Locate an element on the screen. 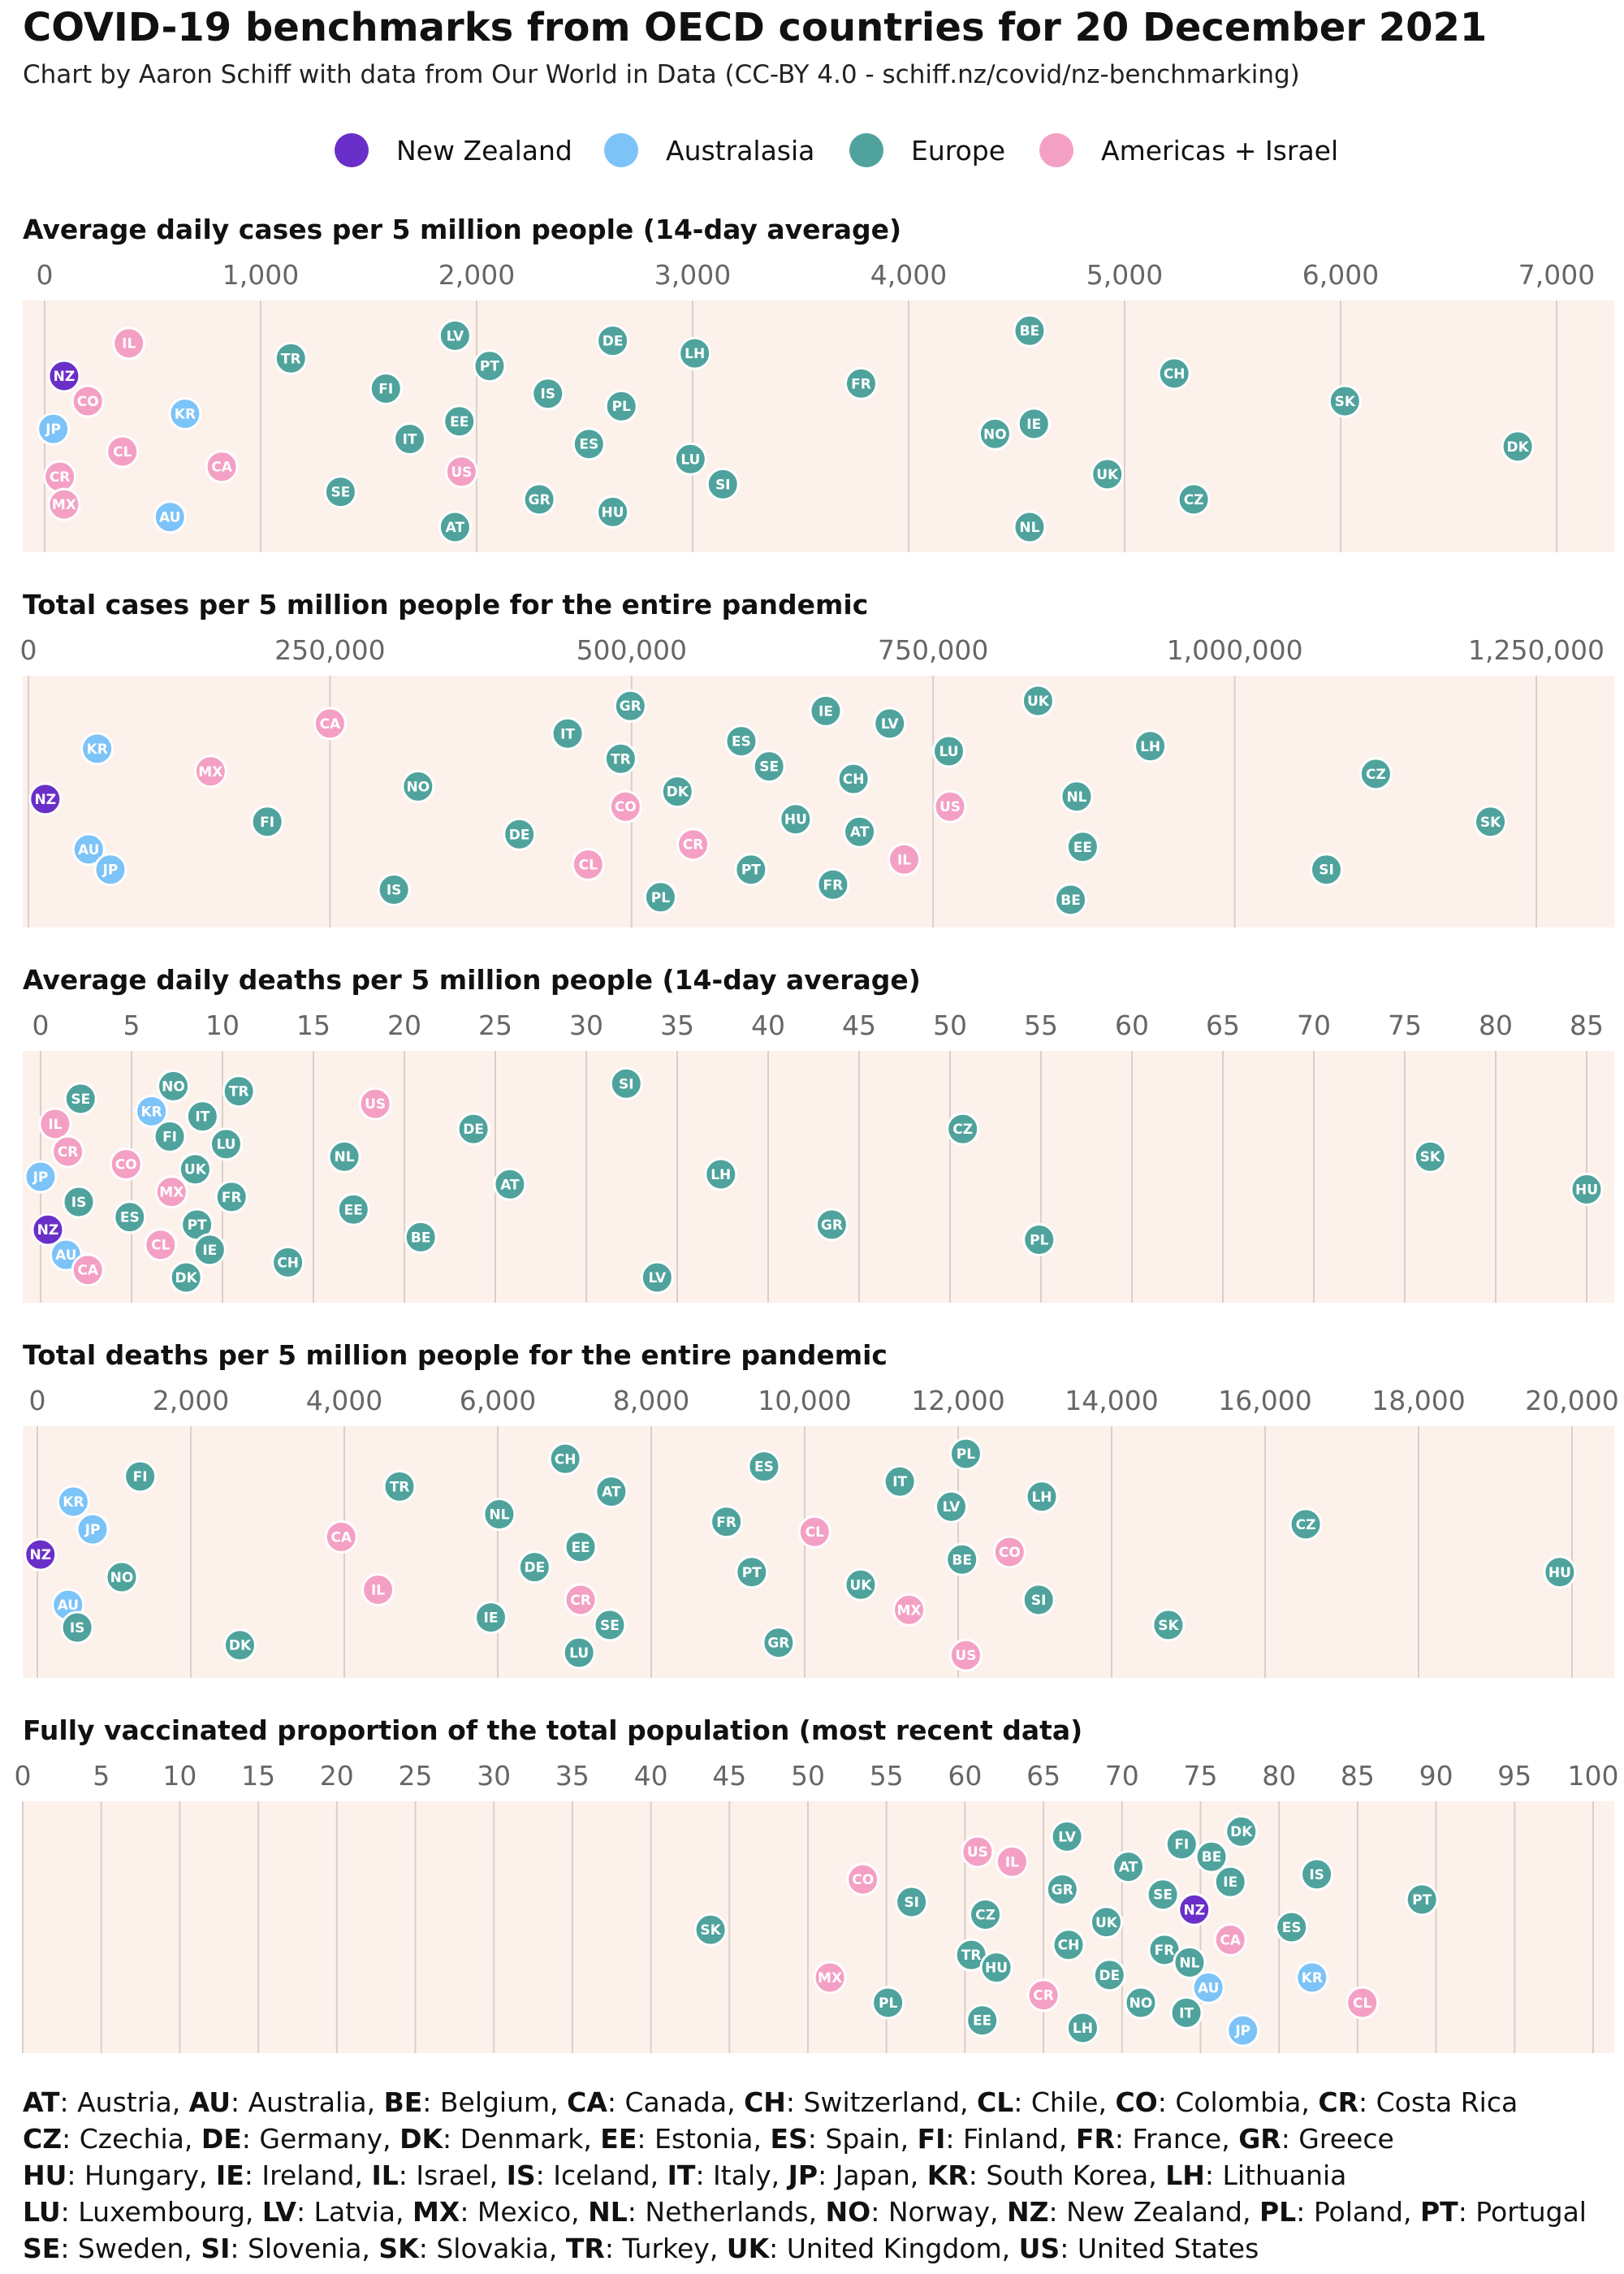 Image resolution: width=1624 pixels, height=2274 pixels. country-point-il: IL is located at coordinates (129, 343).